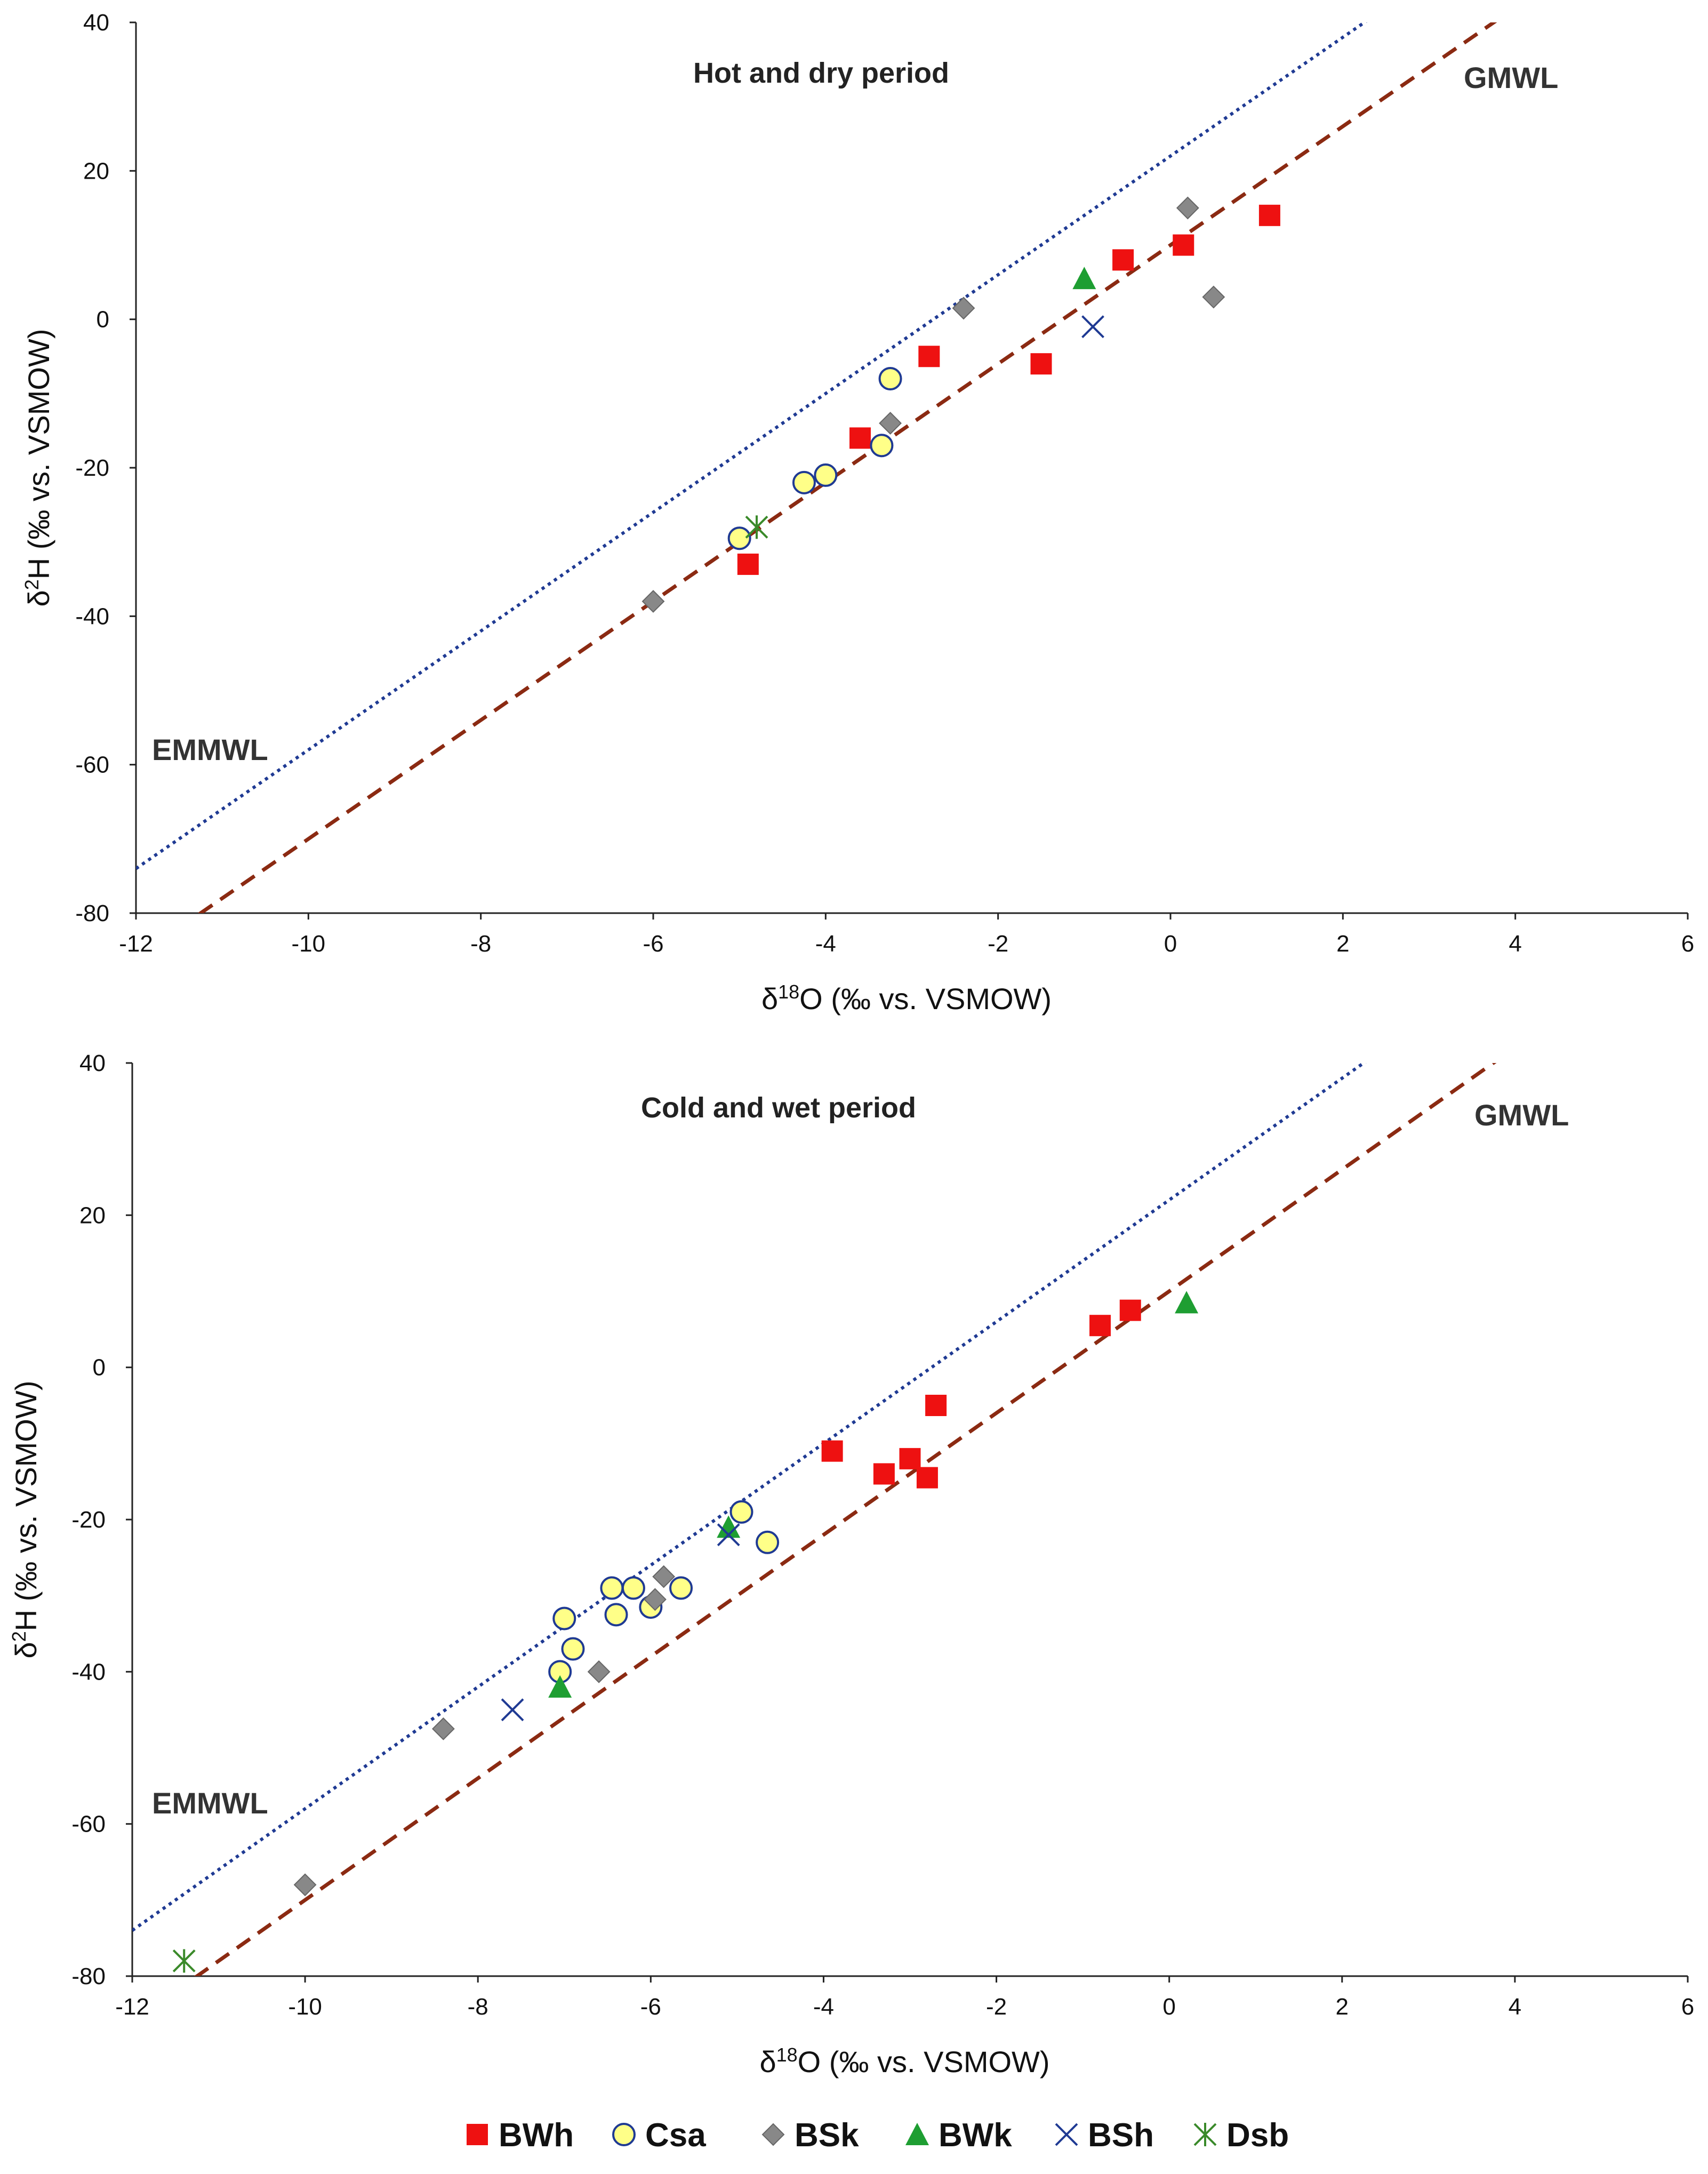 This screenshot has width=1708, height=2174. What do you see at coordinates (917, 2134) in the screenshot?
I see `legend-marker-bwk` at bounding box center [917, 2134].